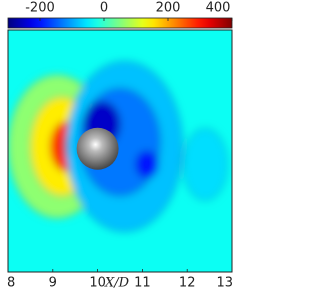 Image resolution: width=320 pixels, height=296 pixels. Describe the element at coordinates (218, 8) in the screenshot. I see `colorbar-tick-label: 400` at that location.